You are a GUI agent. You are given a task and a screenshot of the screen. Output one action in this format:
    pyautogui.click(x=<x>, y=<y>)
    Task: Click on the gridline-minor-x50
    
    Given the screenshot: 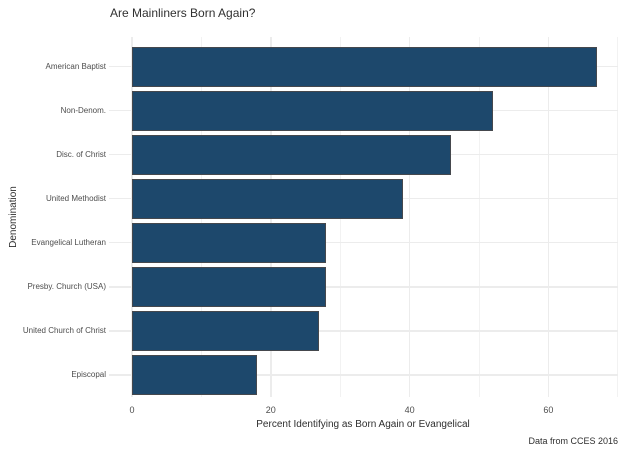 What is the action you would take?
    pyautogui.click(x=479, y=217)
    